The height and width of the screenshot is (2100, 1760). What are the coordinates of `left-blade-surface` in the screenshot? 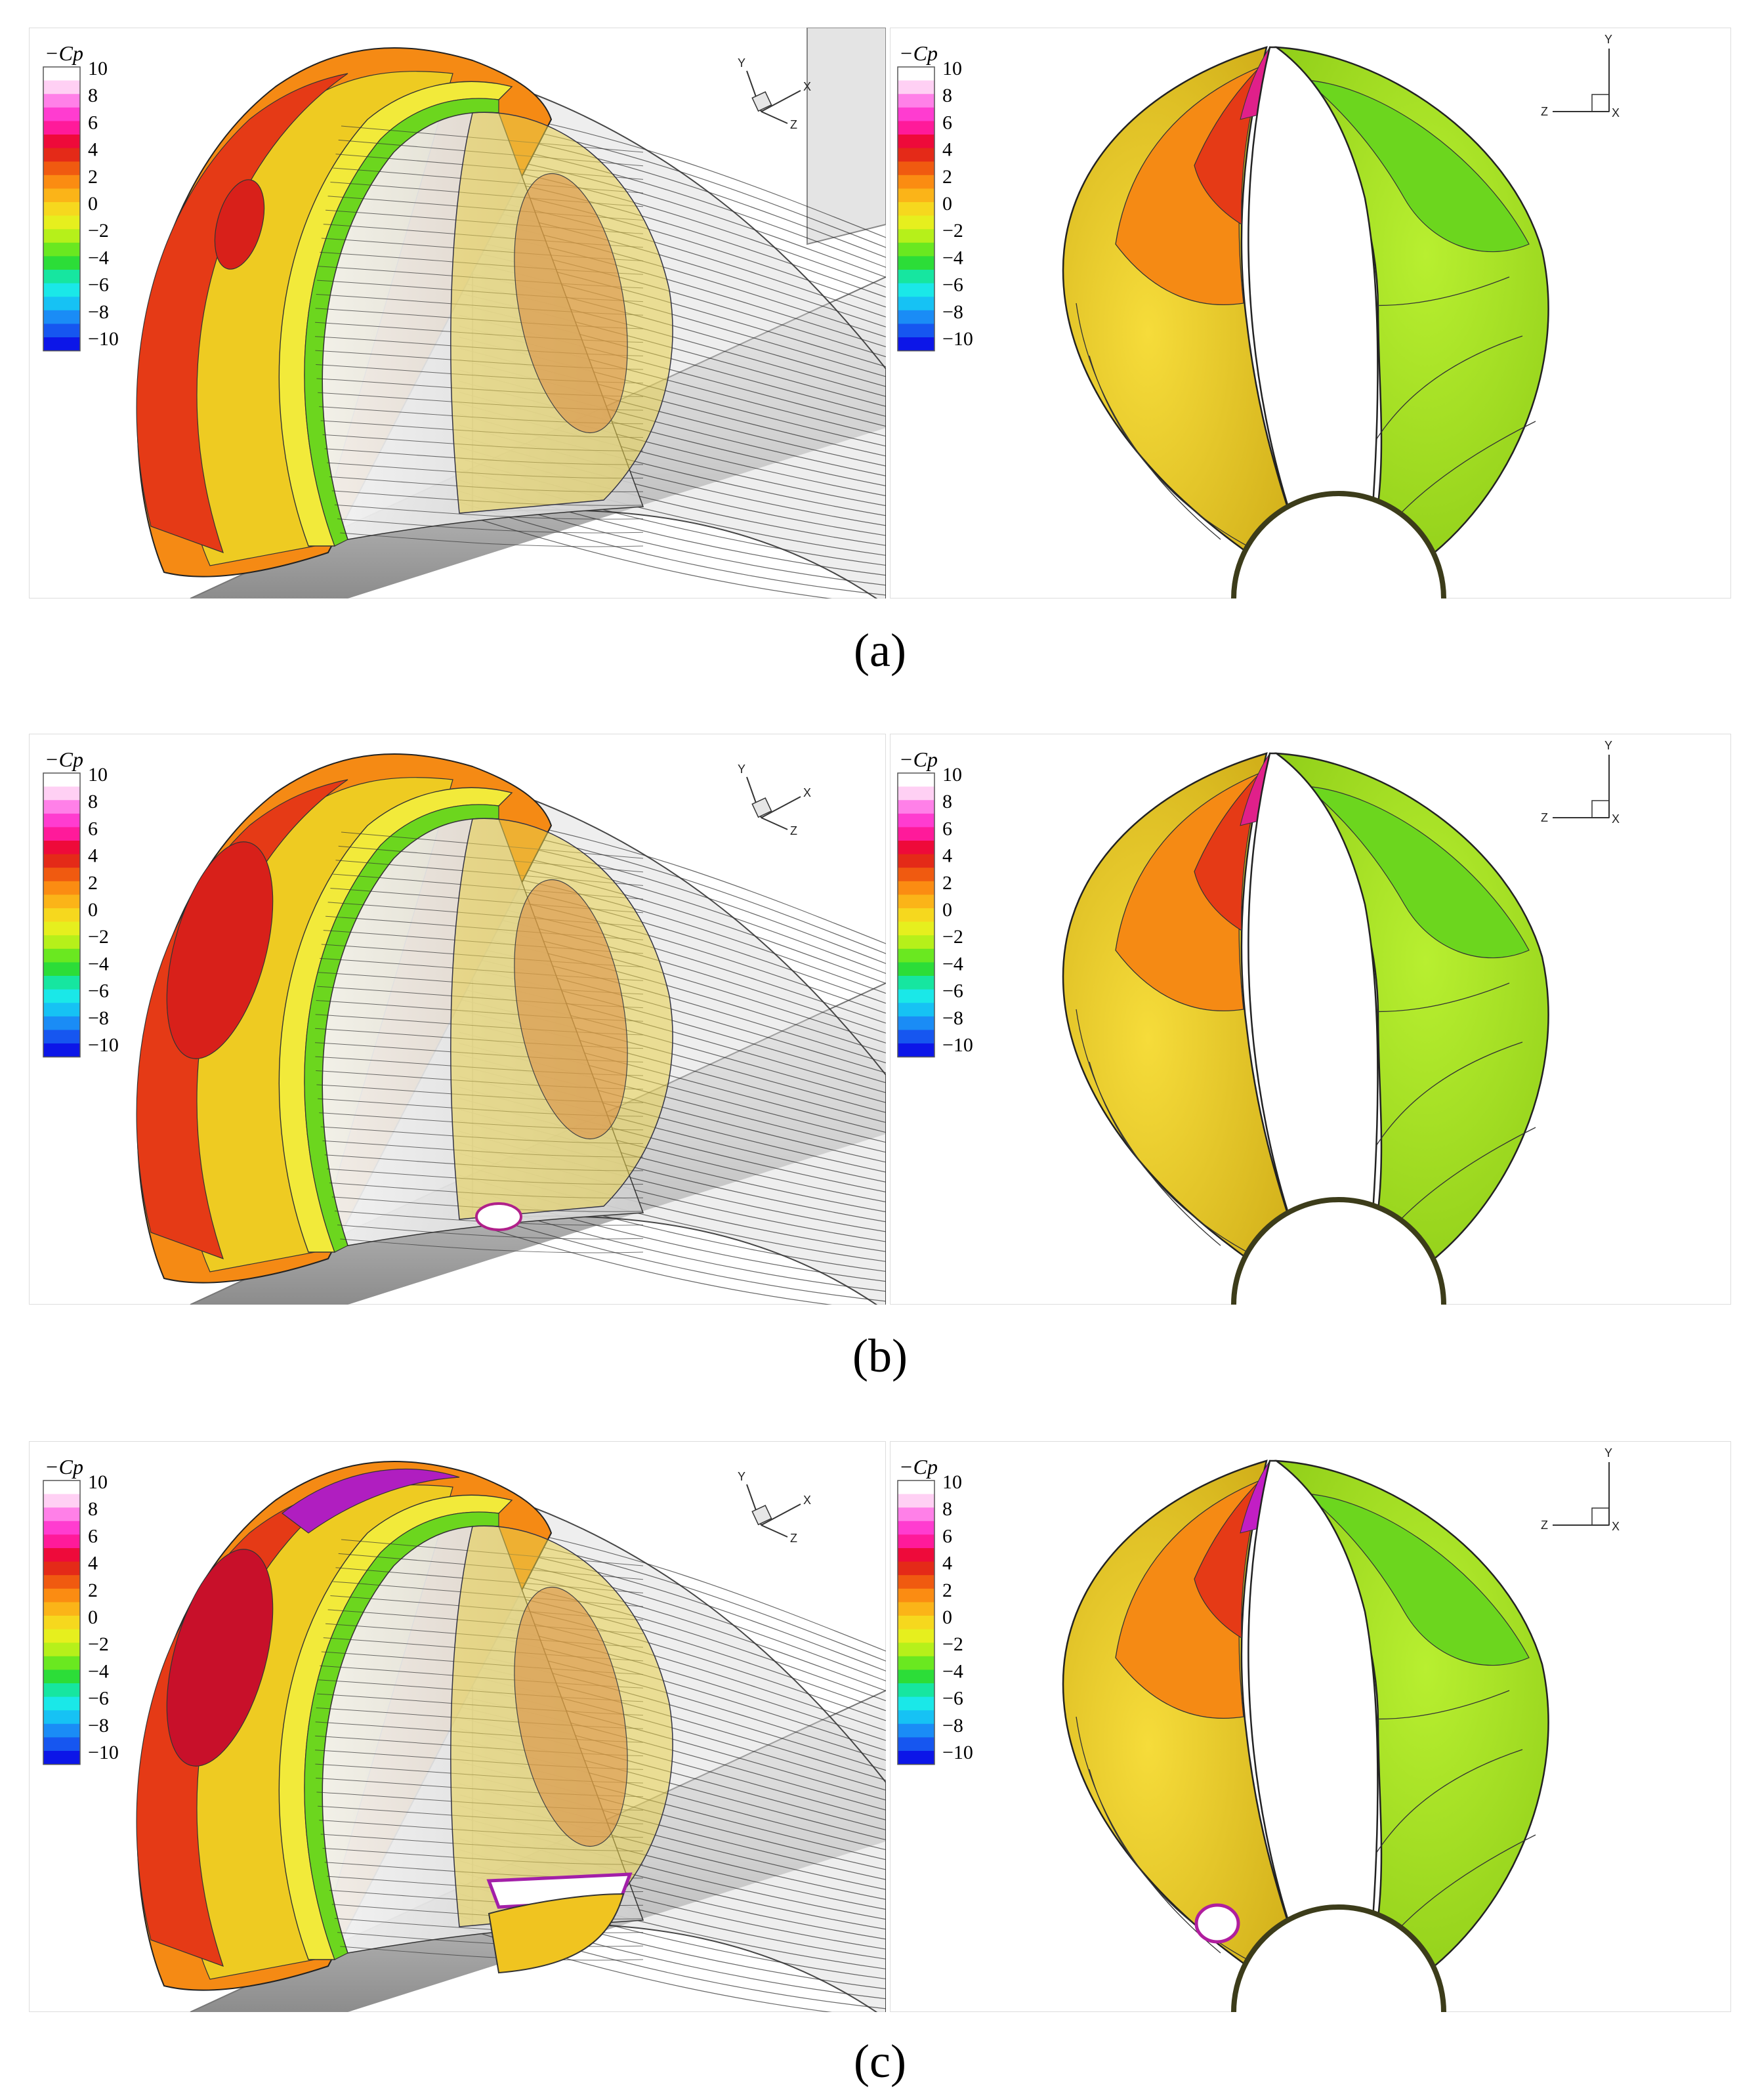 It's located at (1184, 1012).